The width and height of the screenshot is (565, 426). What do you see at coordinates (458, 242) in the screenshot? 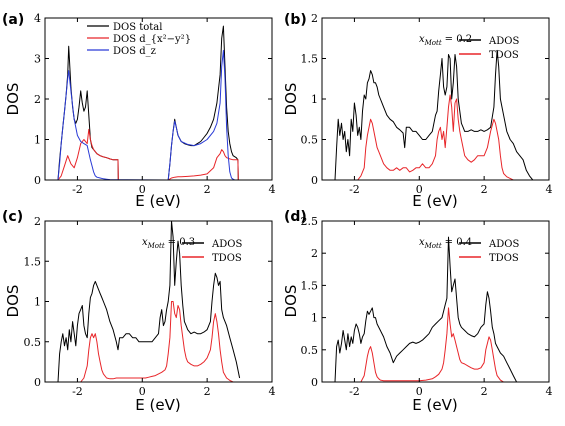
I see `xmott-value: = 0.4` at bounding box center [458, 242].